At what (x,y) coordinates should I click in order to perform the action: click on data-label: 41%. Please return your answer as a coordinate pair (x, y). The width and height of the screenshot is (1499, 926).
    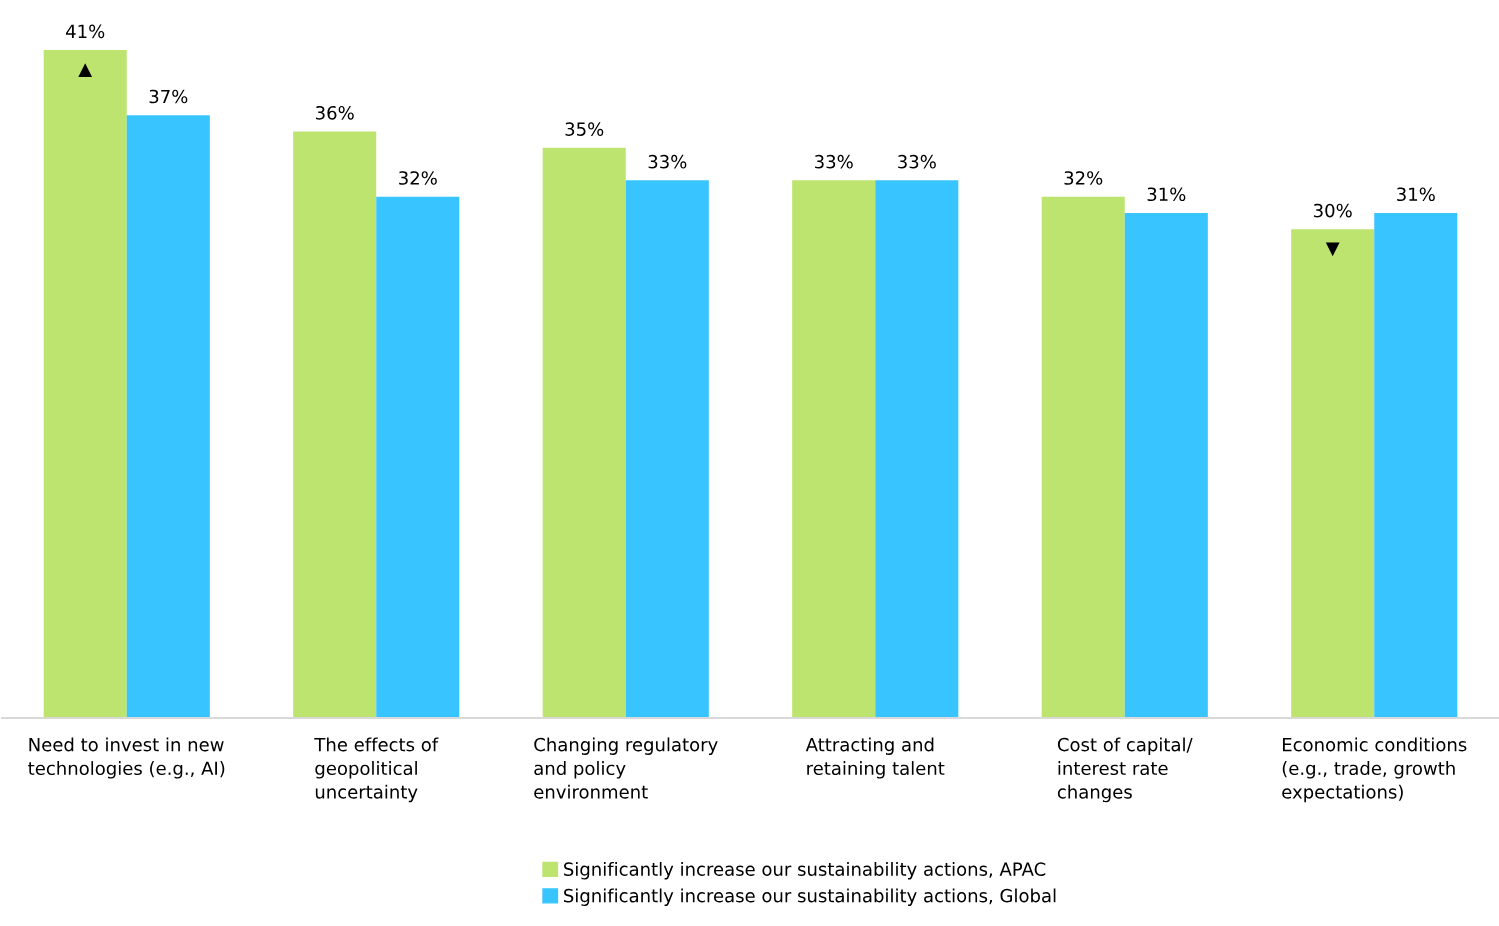
    Looking at the image, I should click on (85, 31).